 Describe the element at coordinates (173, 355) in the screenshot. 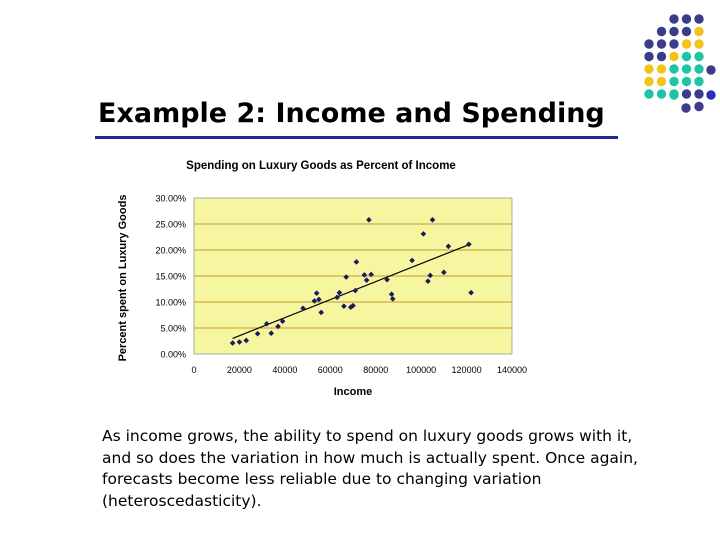

I see `y-tick-label: 0.00%` at that location.